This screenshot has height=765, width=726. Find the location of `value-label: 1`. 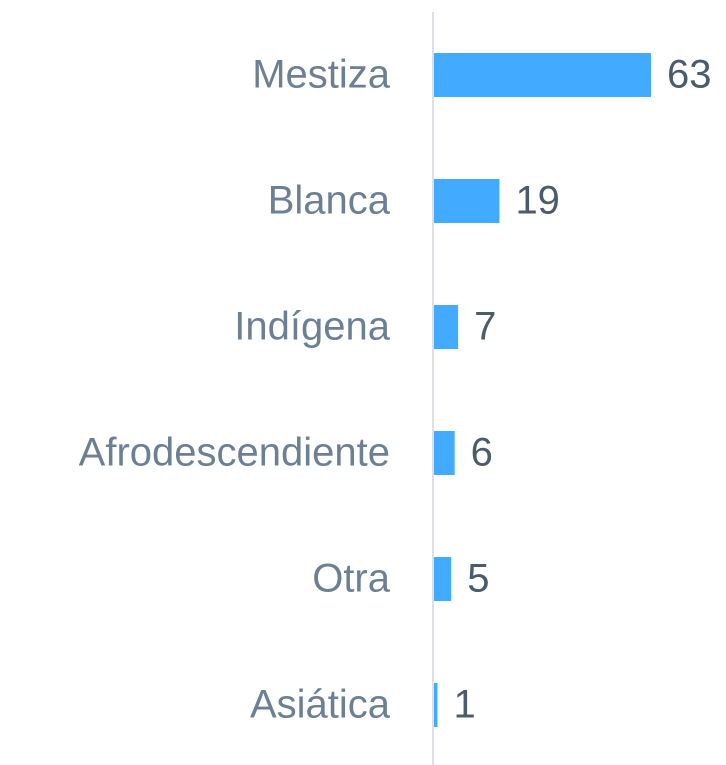

value-label: 1 is located at coordinates (464, 705).